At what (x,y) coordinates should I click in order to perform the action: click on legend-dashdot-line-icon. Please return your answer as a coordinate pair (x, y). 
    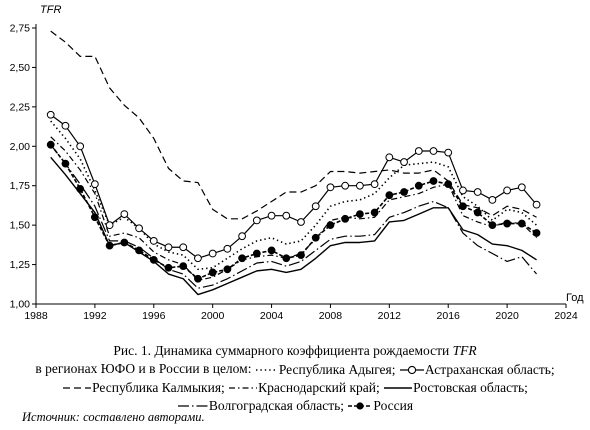
    Looking at the image, I should click on (243, 388).